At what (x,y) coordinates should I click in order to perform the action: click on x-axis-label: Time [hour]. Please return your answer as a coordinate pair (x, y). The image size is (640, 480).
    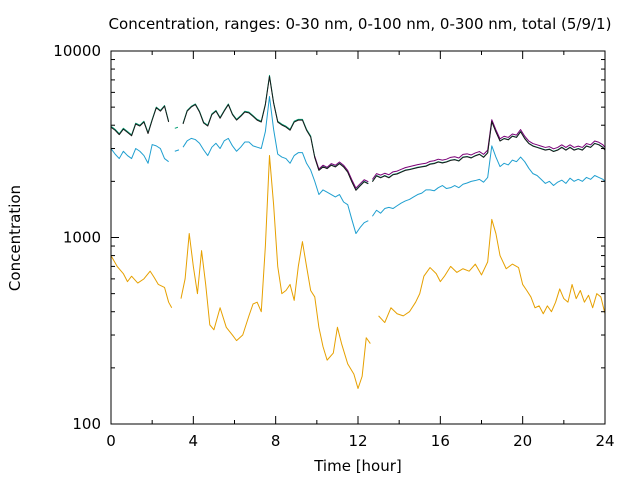
    Looking at the image, I should click on (357, 466).